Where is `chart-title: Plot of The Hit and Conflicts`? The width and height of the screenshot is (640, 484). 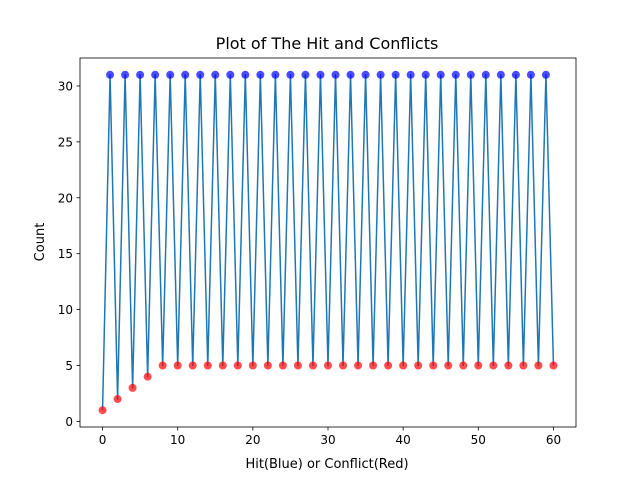
chart-title: Plot of The Hit and Conflicts is located at coordinates (327, 43).